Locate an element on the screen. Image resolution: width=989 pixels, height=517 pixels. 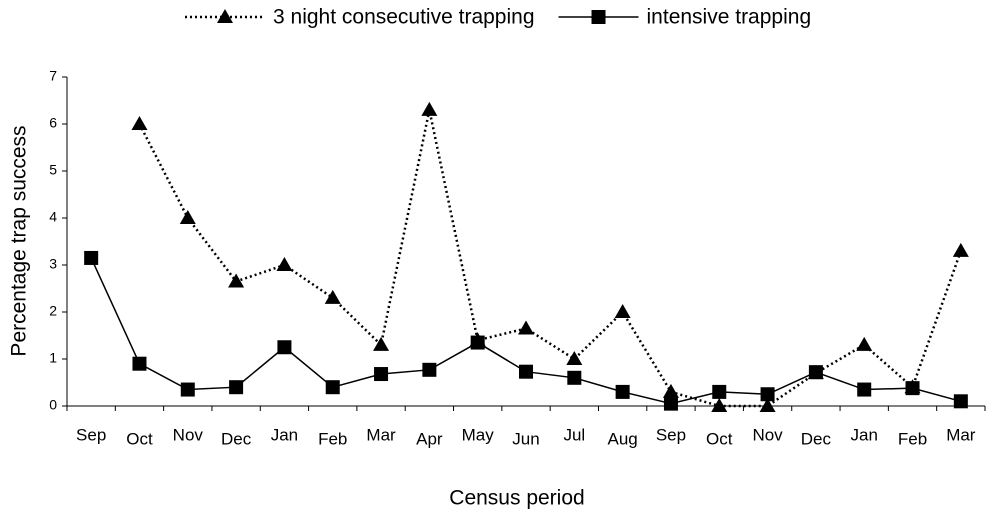
x-tick-label: Jun is located at coordinates (525, 438).